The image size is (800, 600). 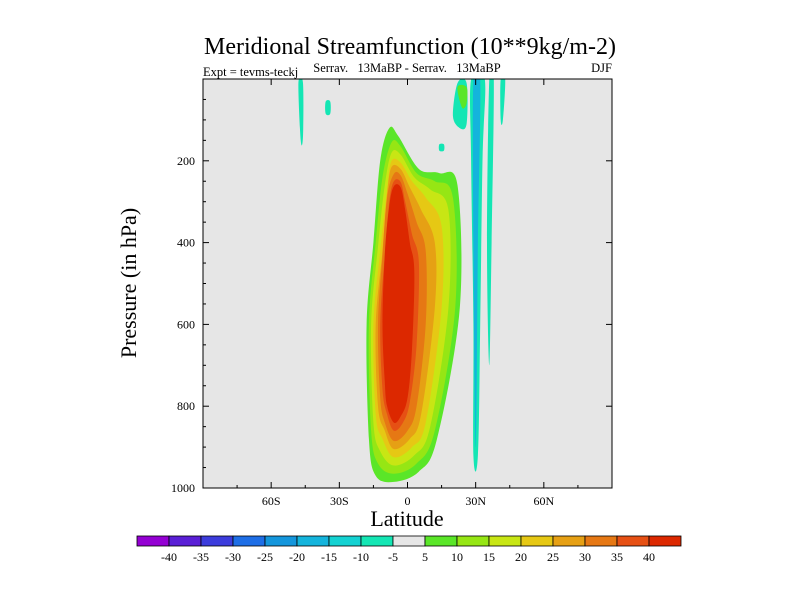 I want to click on colorbar-label: 20, so click(x=521, y=557).